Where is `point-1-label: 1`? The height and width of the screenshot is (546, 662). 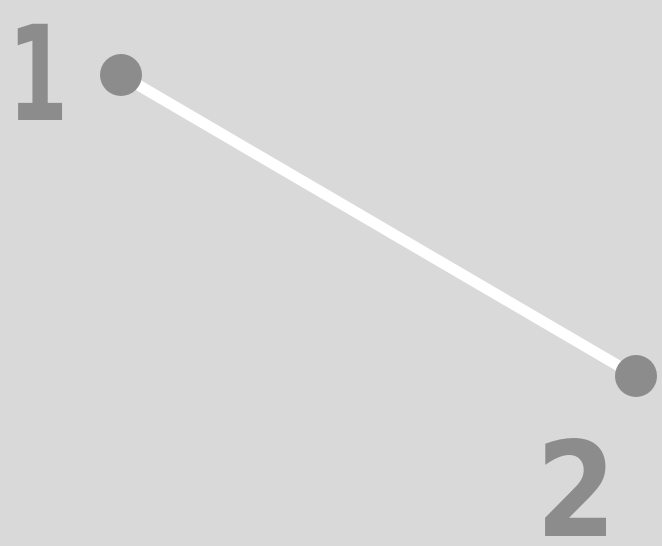 point-1-label: 1 is located at coordinates (38, 76).